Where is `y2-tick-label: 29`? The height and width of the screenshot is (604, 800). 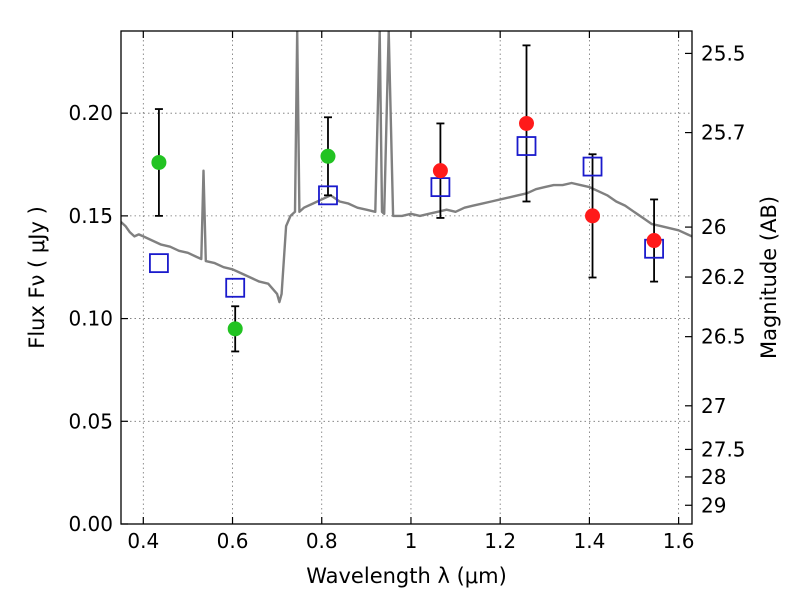
y2-tick-label: 29 is located at coordinates (713, 505).